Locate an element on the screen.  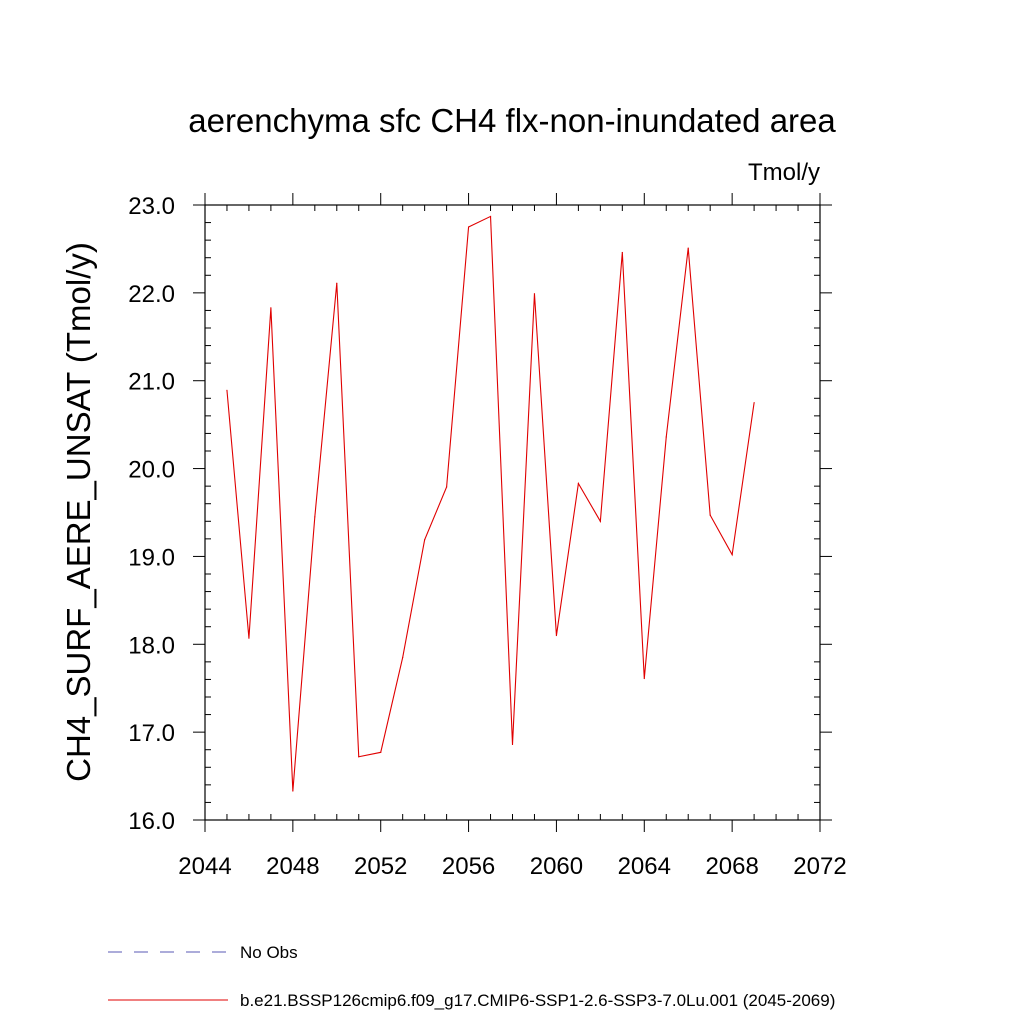
x-tick-label: 2068 is located at coordinates (731, 866).